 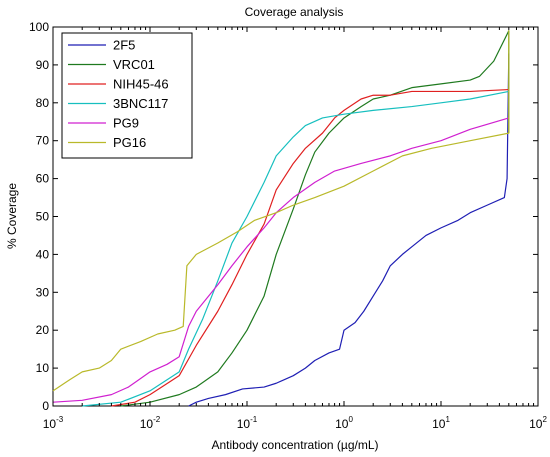 What do you see at coordinates (43, 103) in the screenshot?
I see `y-tick-label: 80` at bounding box center [43, 103].